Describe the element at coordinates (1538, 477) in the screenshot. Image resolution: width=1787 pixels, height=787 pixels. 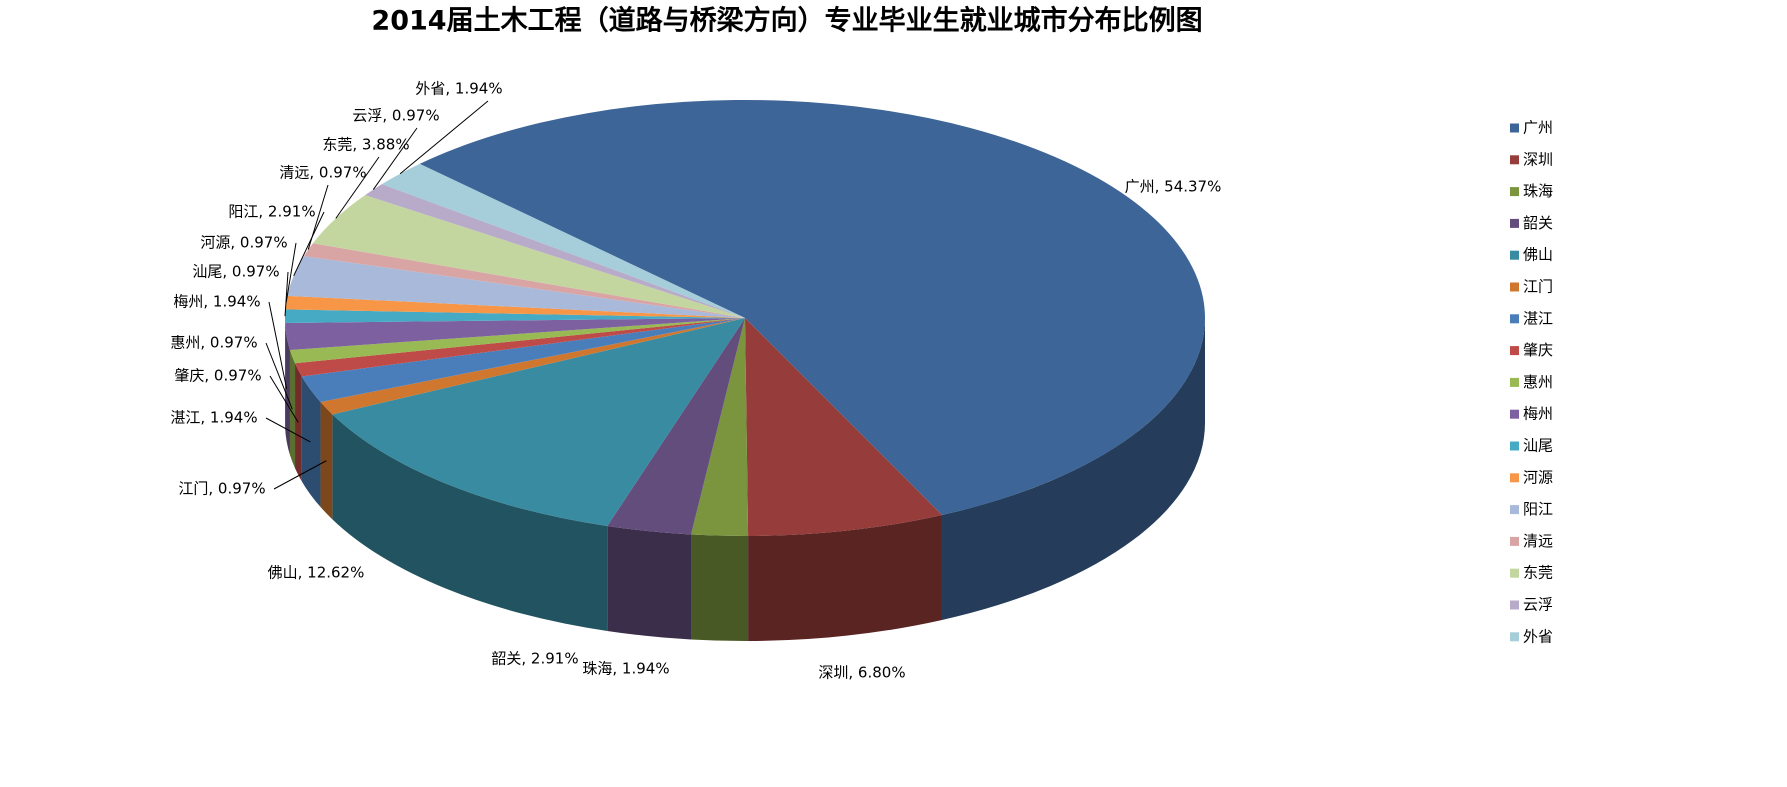
I see `legend-label: 河源` at that location.